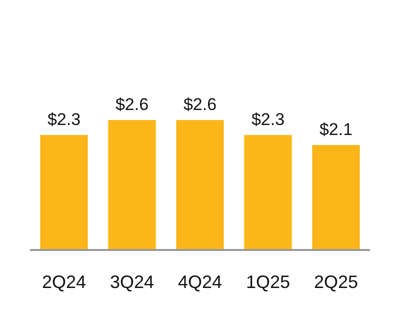 The width and height of the screenshot is (400, 320). I want to click on x-tick-label: 1Q25, so click(268, 282).